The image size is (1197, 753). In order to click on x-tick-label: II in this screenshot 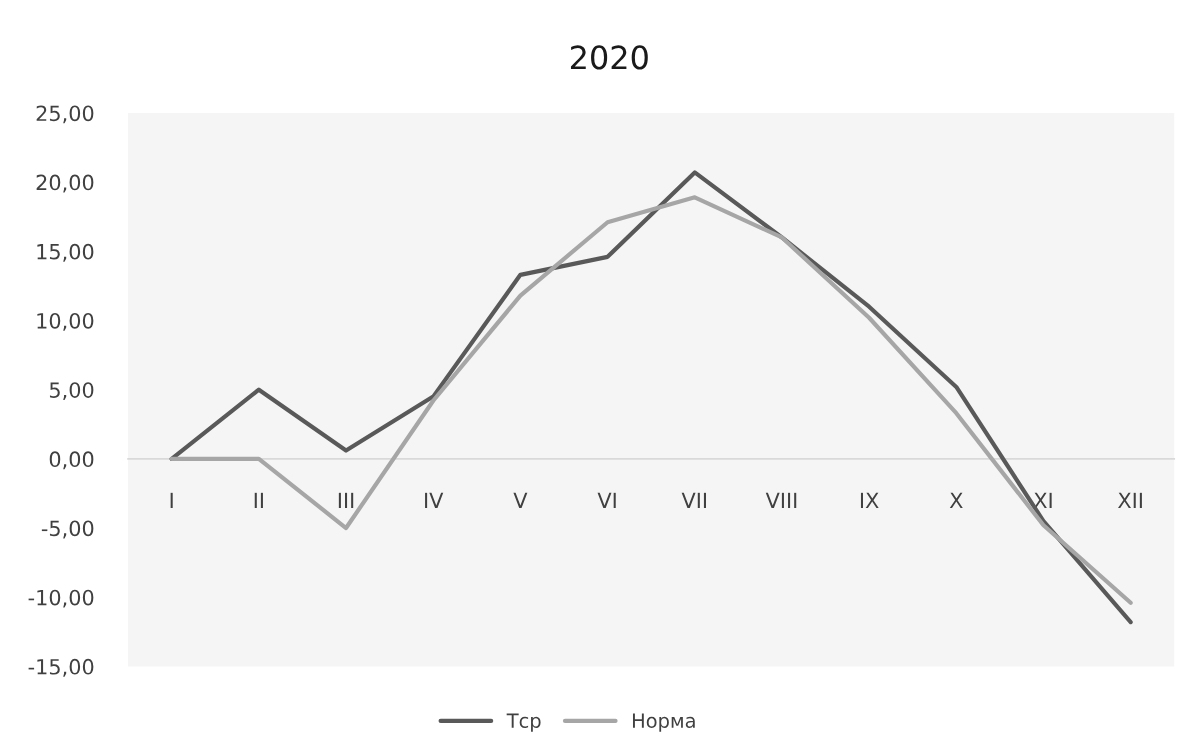, I will do `click(258, 500)`.